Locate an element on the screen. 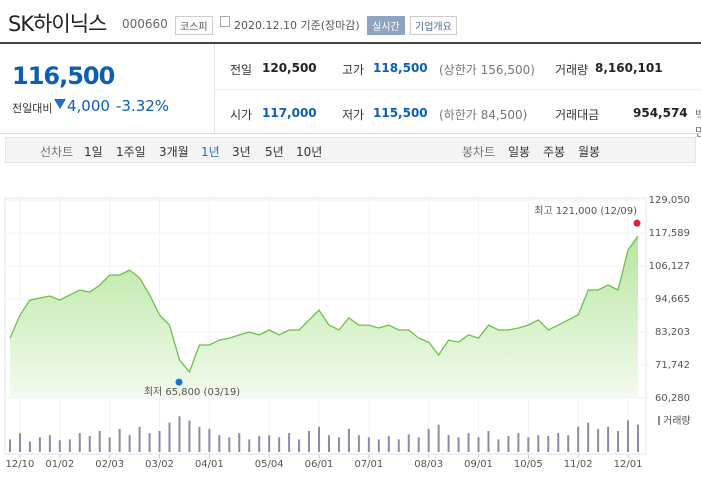  change-label: 전일대비 is located at coordinates (32, 108).